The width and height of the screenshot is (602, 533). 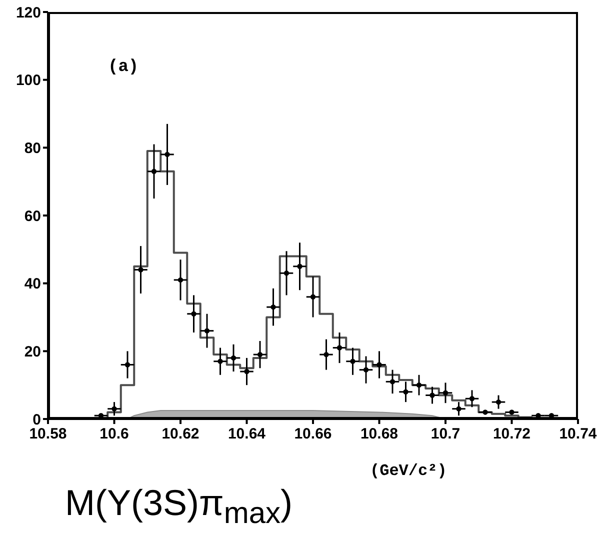 What do you see at coordinates (379, 434) in the screenshot?
I see `x-tick-label: 10.68` at bounding box center [379, 434].